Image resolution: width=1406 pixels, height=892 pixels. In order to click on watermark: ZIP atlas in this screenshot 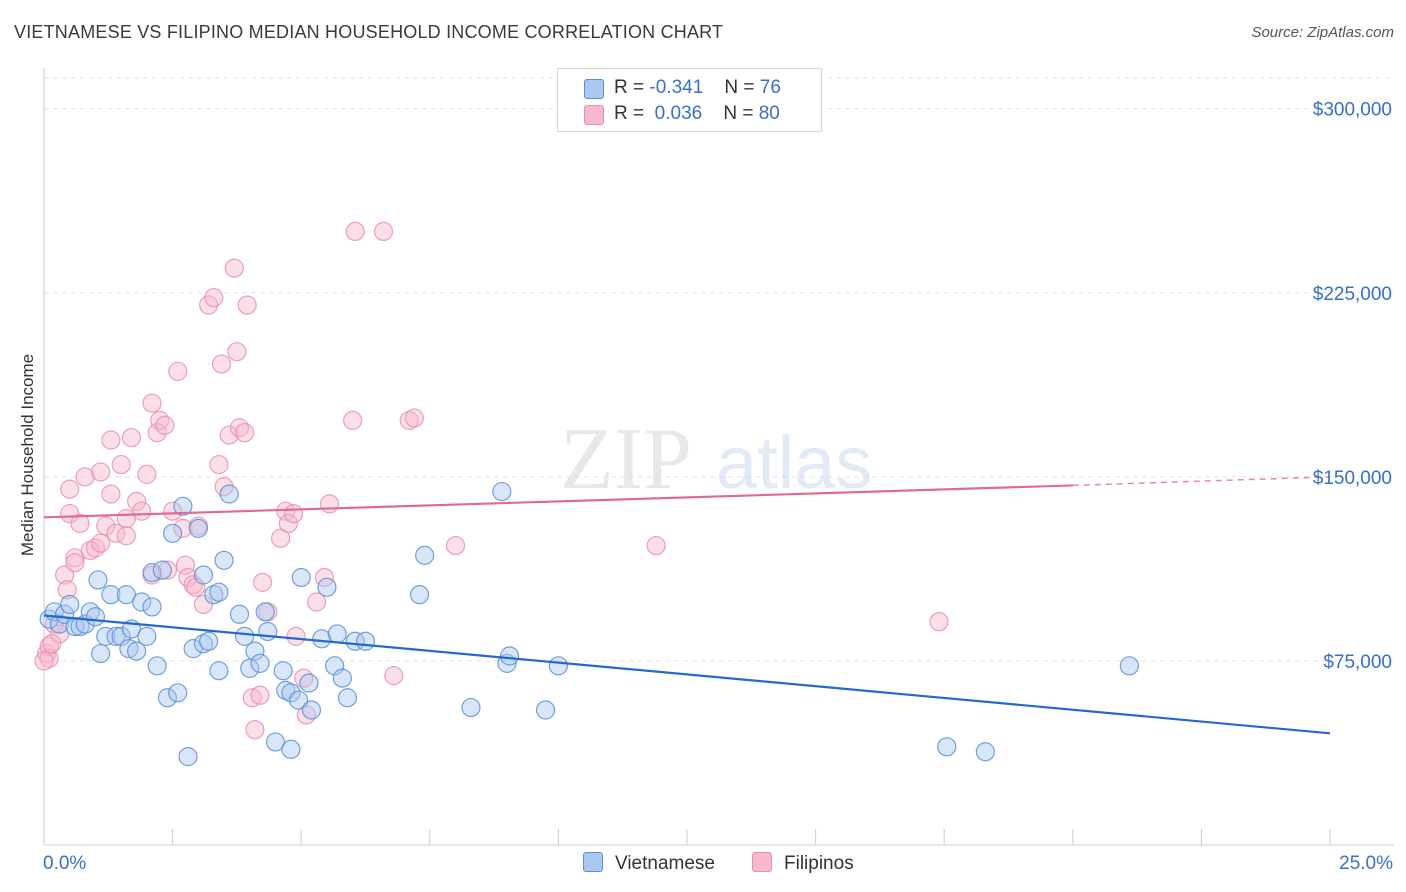, I will do `click(716, 459)`.